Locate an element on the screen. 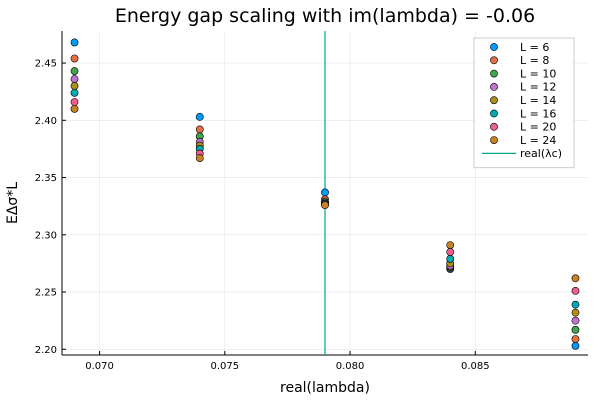  legend-label: L = 12 is located at coordinates (538, 87).